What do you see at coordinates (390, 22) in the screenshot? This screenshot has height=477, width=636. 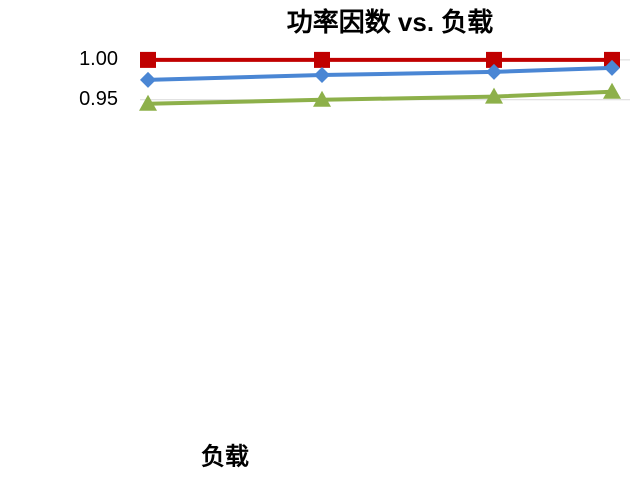 I see `chart-title: 功率因数 vs. 负载` at bounding box center [390, 22].